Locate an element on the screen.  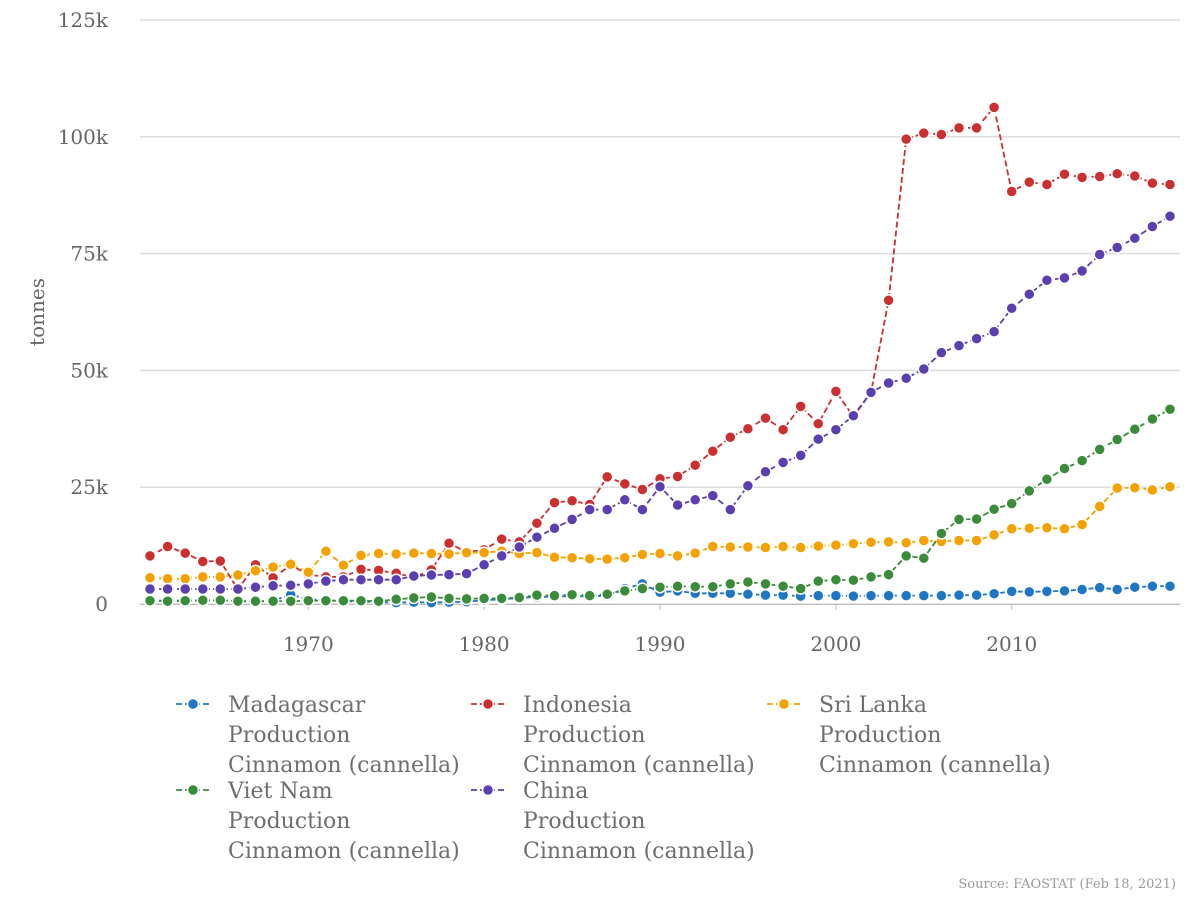
legend-item: Madagascar Production Cinnamon (cannella) is located at coordinates (318, 735).